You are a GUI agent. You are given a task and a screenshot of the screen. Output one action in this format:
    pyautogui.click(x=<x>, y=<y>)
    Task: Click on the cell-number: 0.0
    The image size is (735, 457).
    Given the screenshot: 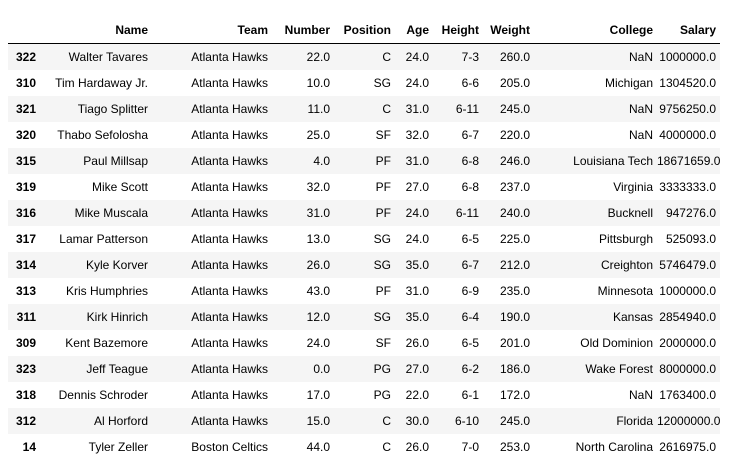 What is the action you would take?
    pyautogui.click(x=321, y=368)
    